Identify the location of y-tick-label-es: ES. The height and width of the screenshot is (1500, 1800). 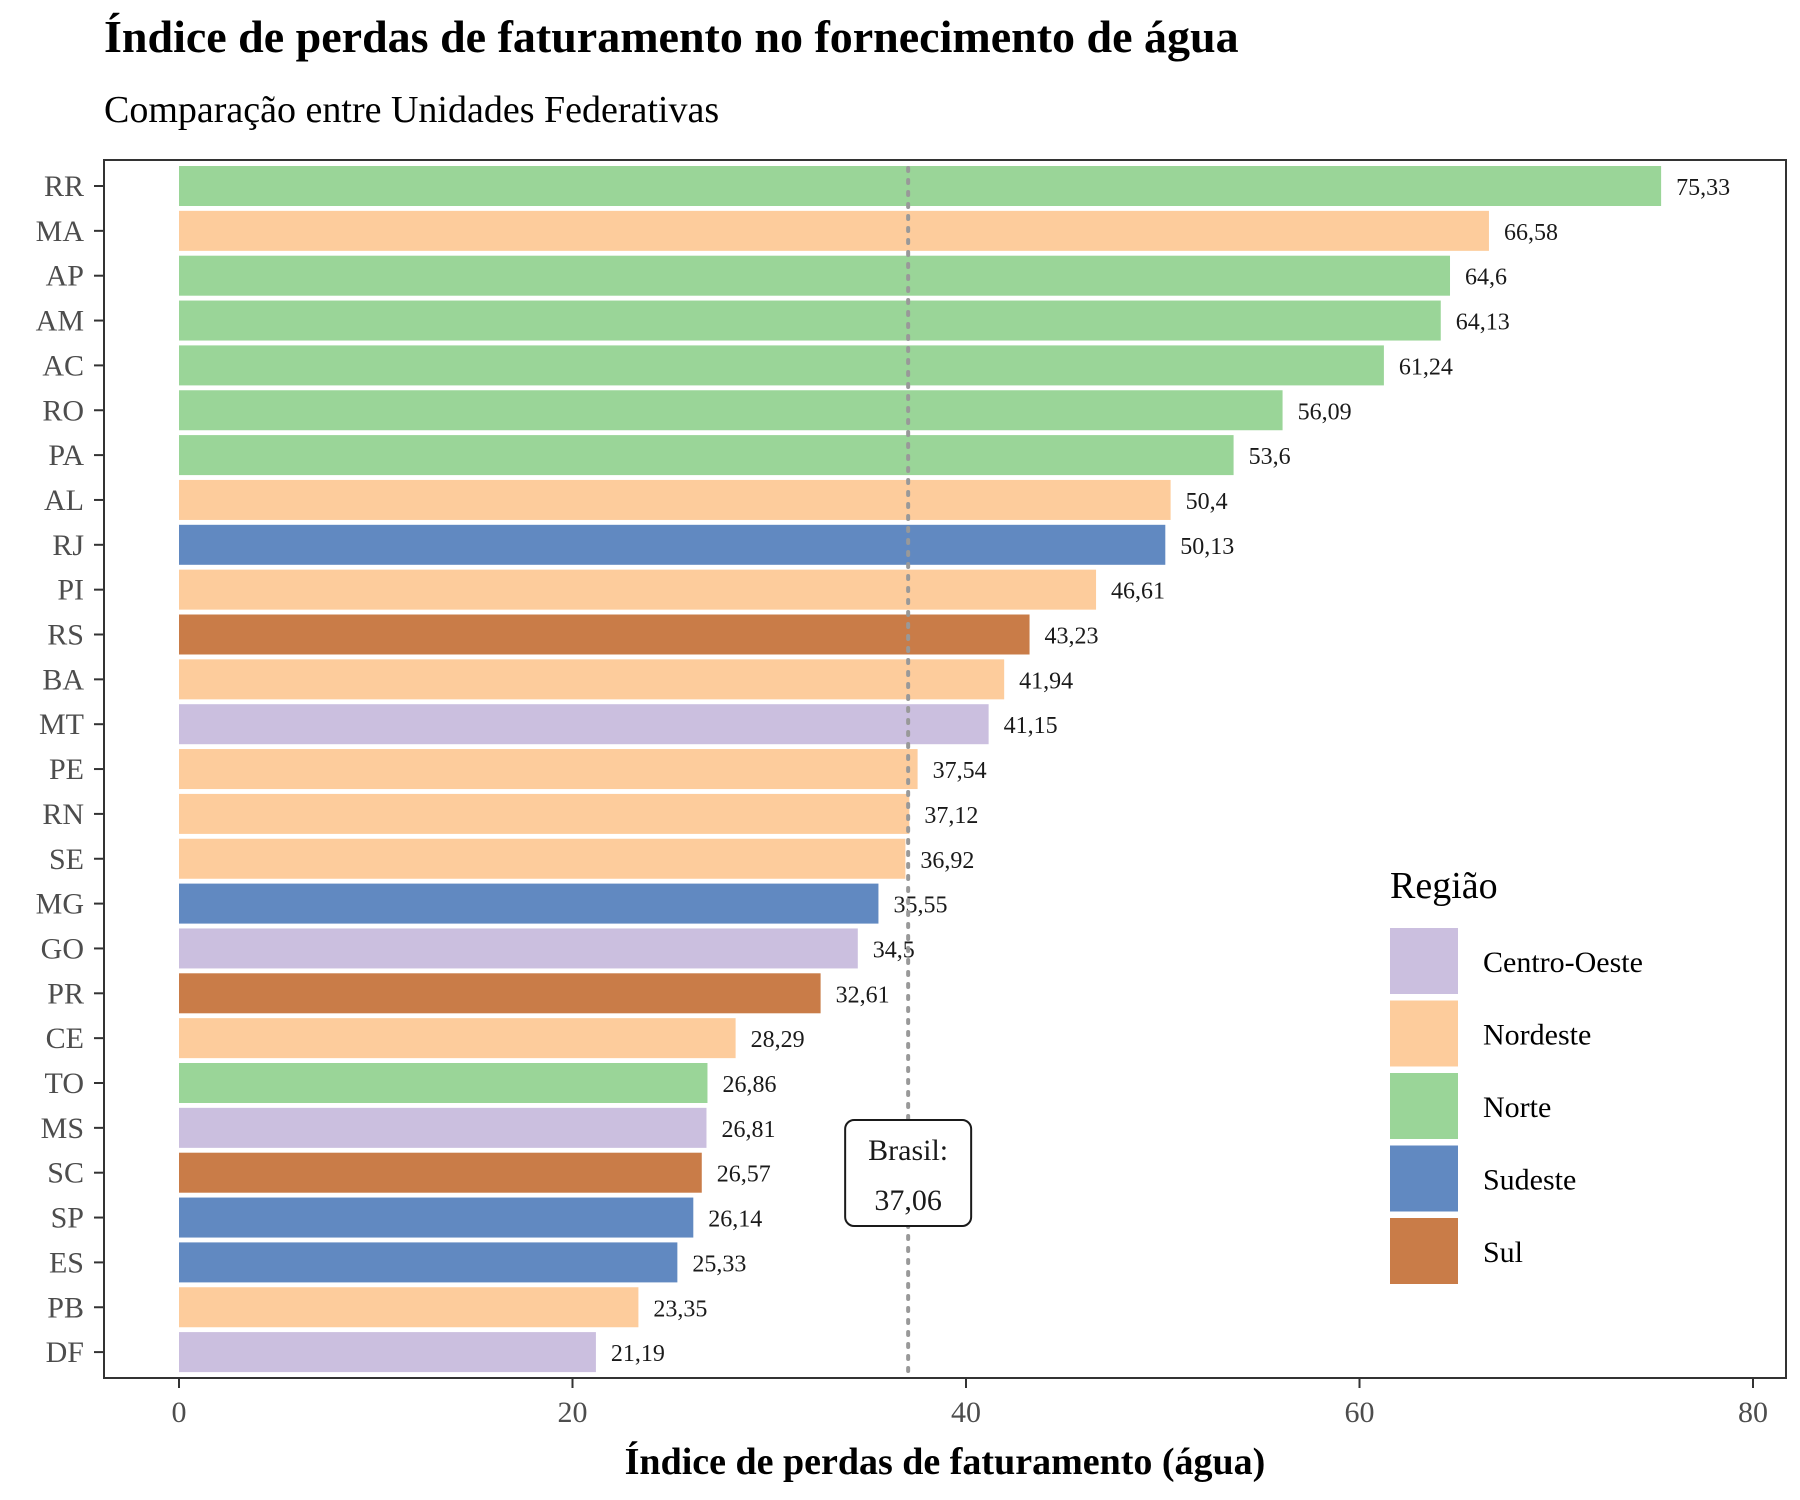
(66, 1262).